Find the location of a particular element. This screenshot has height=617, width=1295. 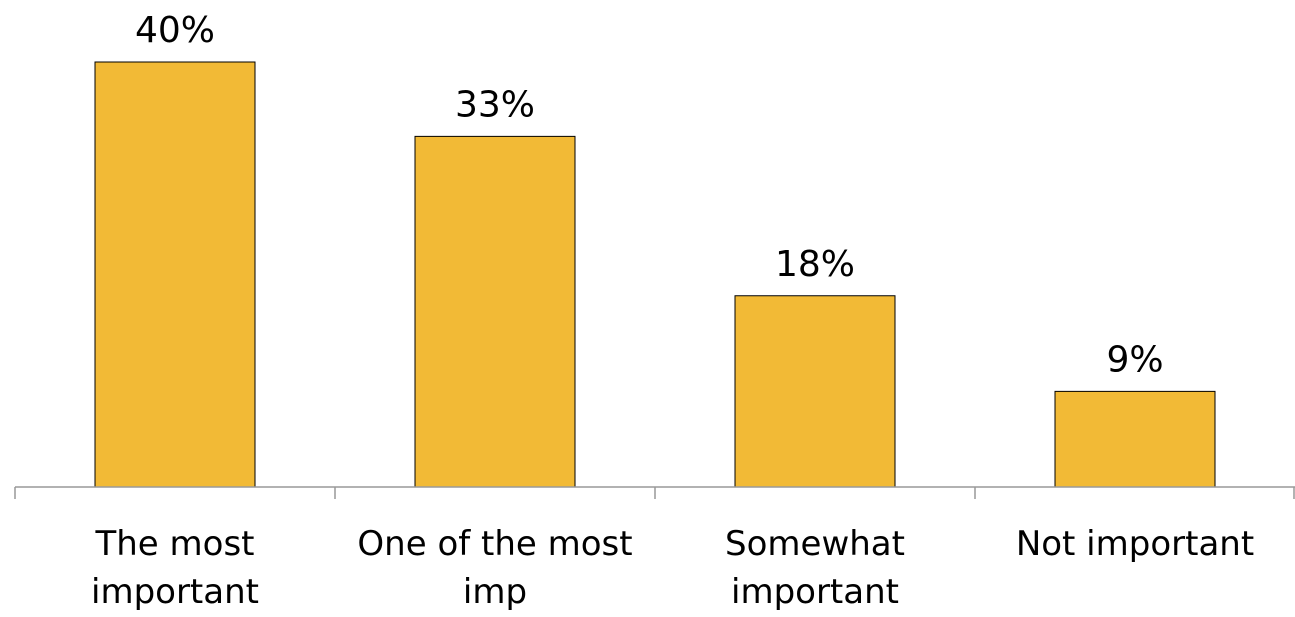

category-label-line: One of the most is located at coordinates (494, 544).